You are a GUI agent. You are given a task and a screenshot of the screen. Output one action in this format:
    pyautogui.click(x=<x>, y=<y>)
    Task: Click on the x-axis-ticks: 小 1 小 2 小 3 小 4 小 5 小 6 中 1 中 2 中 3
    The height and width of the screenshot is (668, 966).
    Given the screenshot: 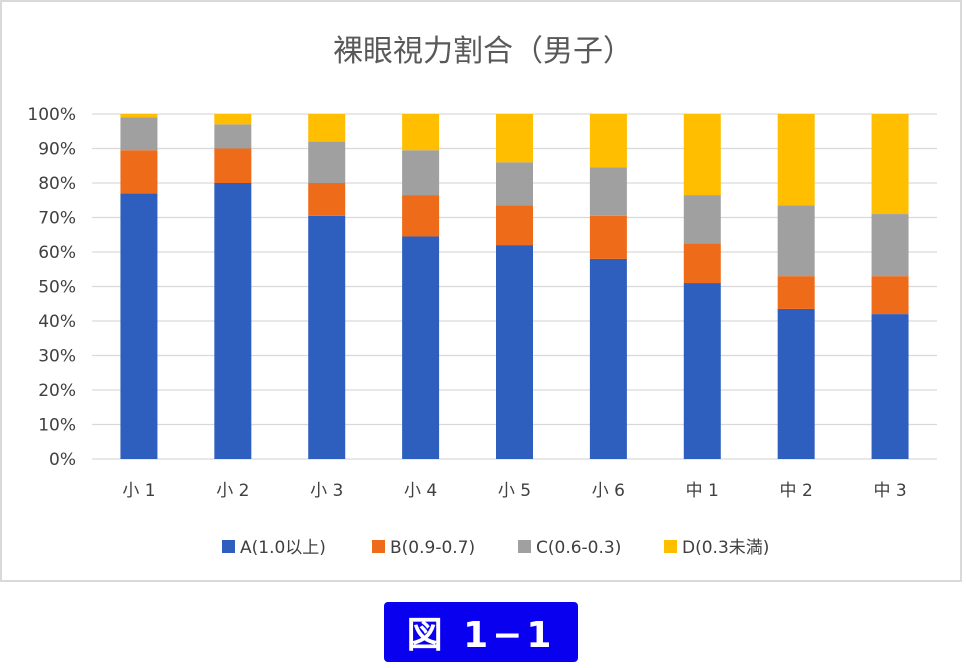 What is the action you would take?
    pyautogui.click(x=514, y=491)
    